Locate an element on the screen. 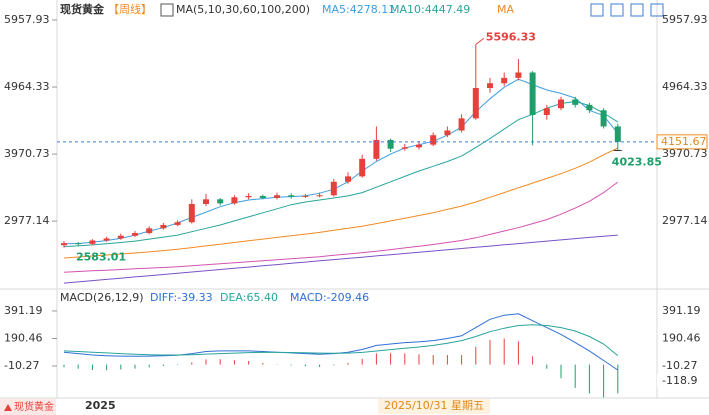 Image resolution: width=709 pixels, height=415 pixels. symbol-box is located at coordinates (28, 407).